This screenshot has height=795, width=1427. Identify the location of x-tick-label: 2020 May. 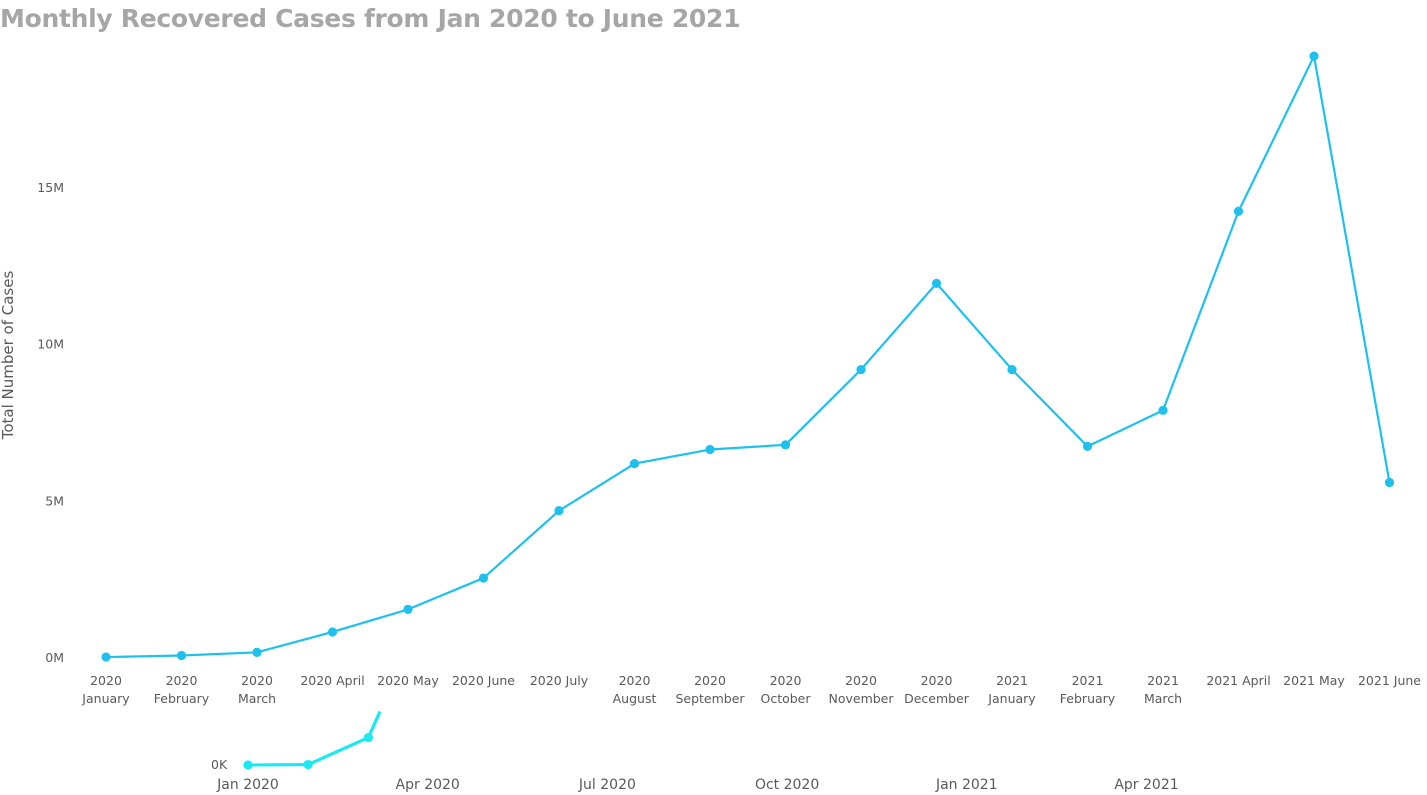
(408, 680).